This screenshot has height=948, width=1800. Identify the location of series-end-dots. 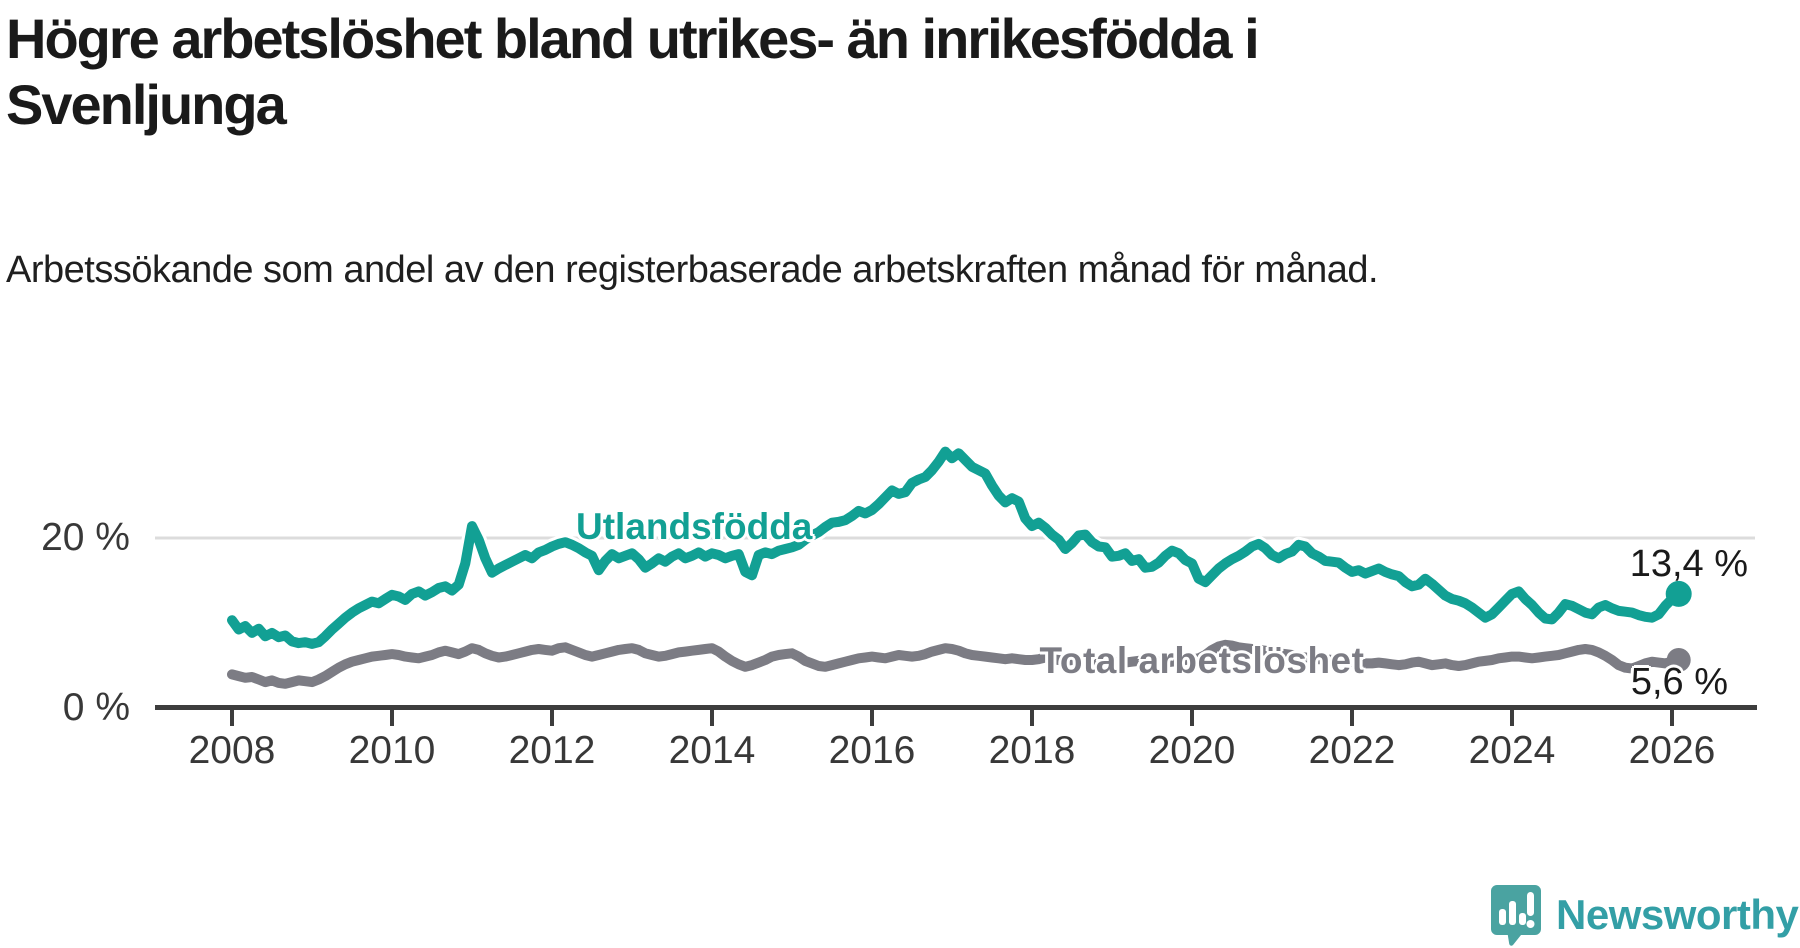
(1678, 626).